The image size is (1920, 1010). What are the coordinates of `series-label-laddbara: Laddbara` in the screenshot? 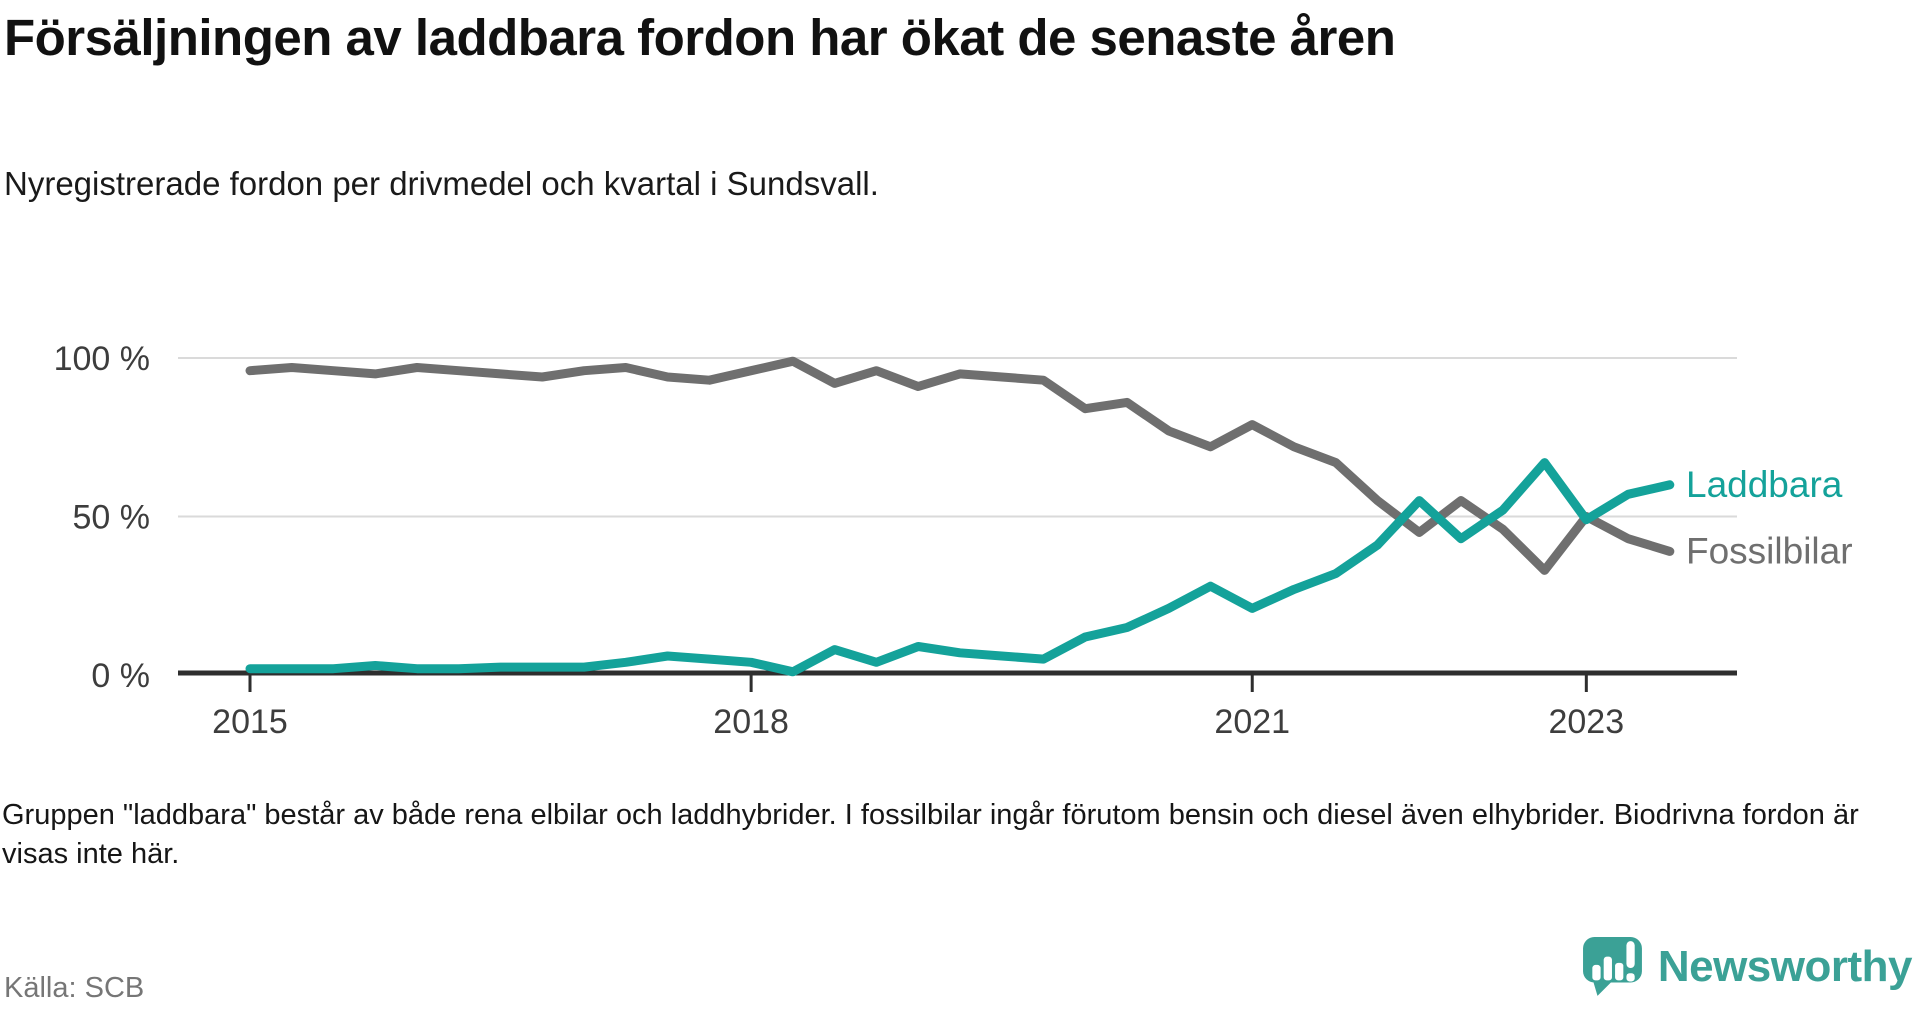 It's located at (1764, 484).